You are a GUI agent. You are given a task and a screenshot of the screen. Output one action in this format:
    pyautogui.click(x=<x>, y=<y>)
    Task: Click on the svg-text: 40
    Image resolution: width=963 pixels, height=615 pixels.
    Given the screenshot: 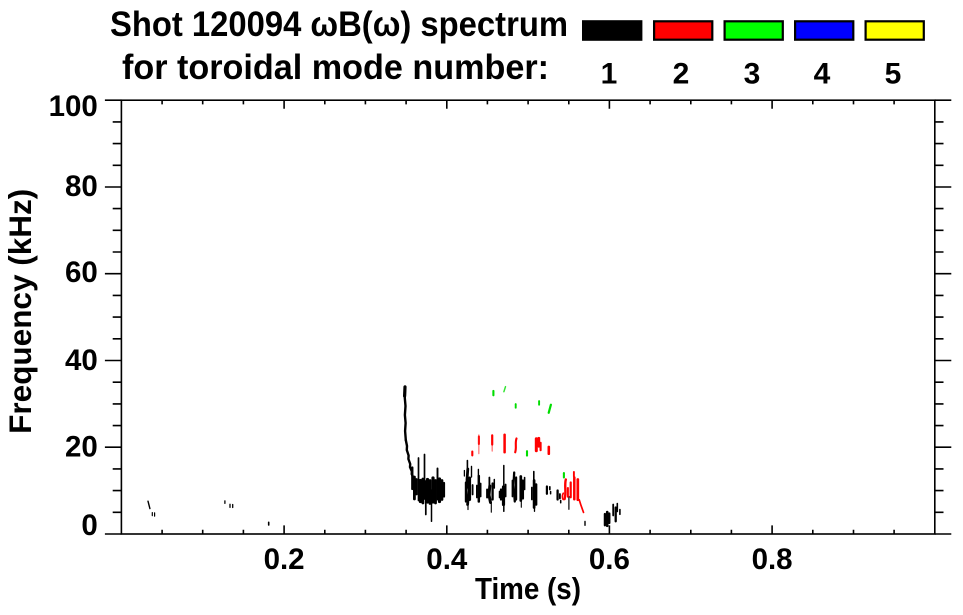 What is the action you would take?
    pyautogui.click(x=81, y=360)
    